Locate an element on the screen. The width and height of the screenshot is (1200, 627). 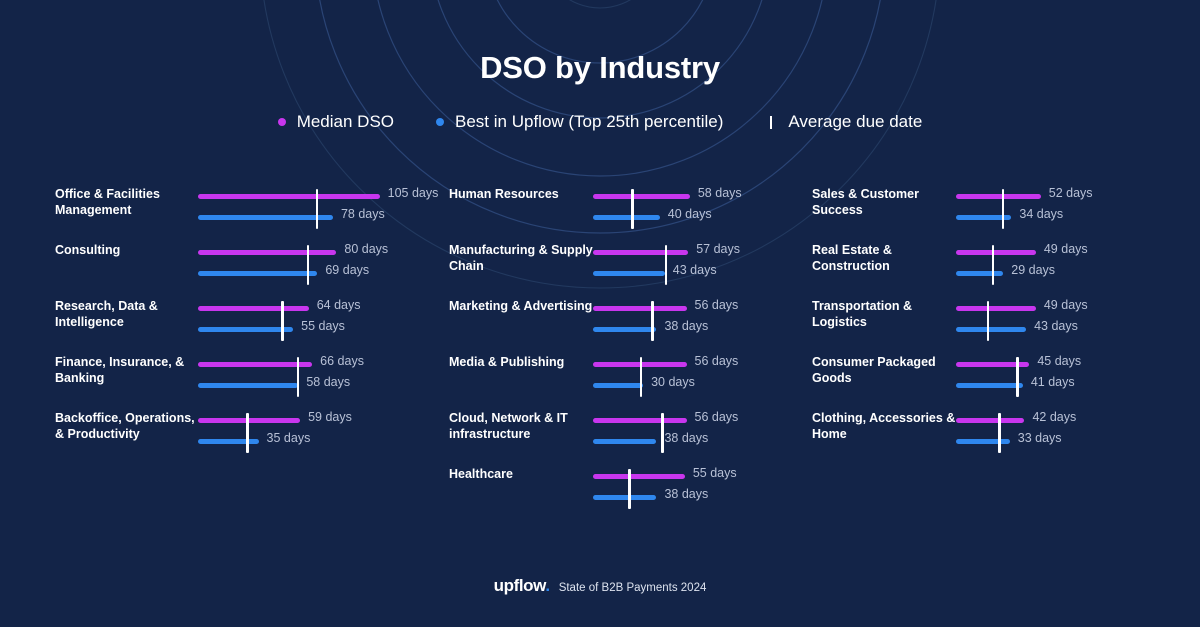
row-category-label: Human Resources is located at coordinates (504, 194).